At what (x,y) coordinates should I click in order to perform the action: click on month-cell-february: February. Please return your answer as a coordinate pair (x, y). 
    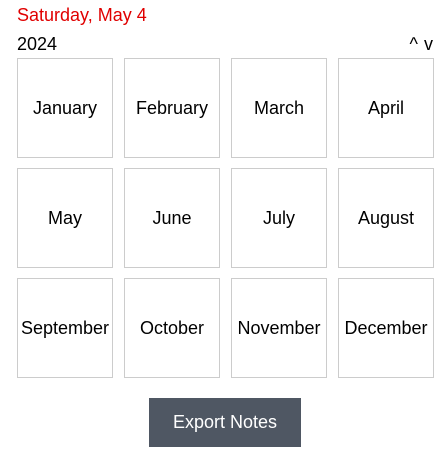
    Looking at the image, I should click on (172, 108).